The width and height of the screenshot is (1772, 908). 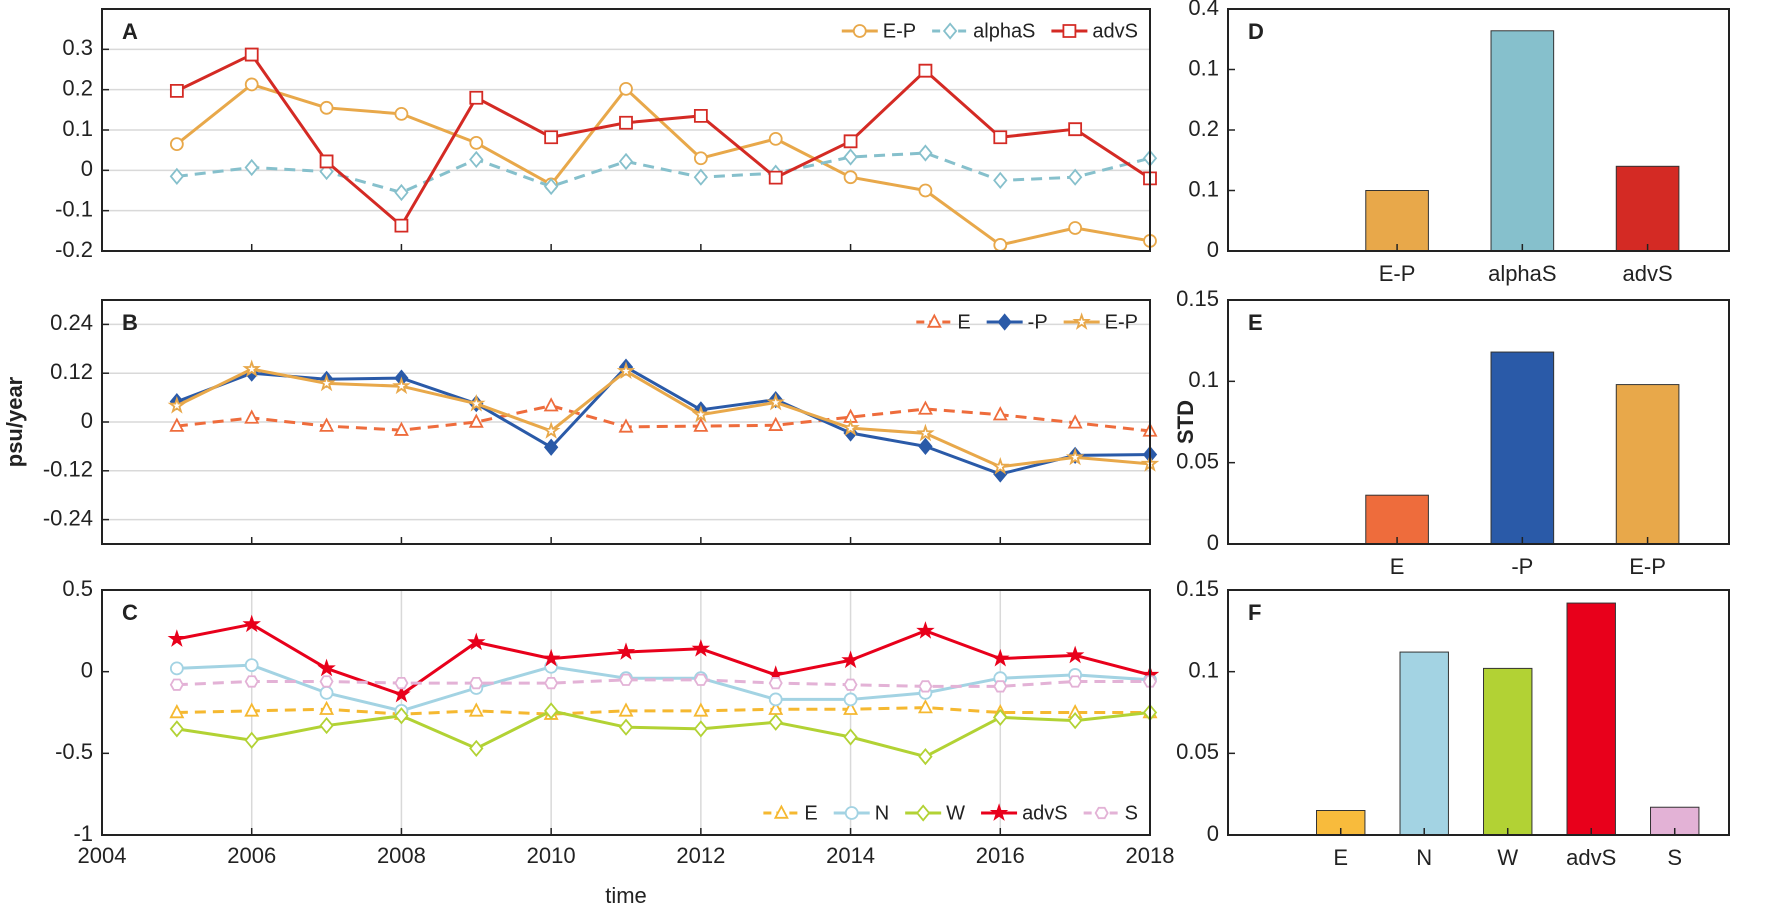 I want to click on x-tick-label: E, so click(x=1340, y=857).